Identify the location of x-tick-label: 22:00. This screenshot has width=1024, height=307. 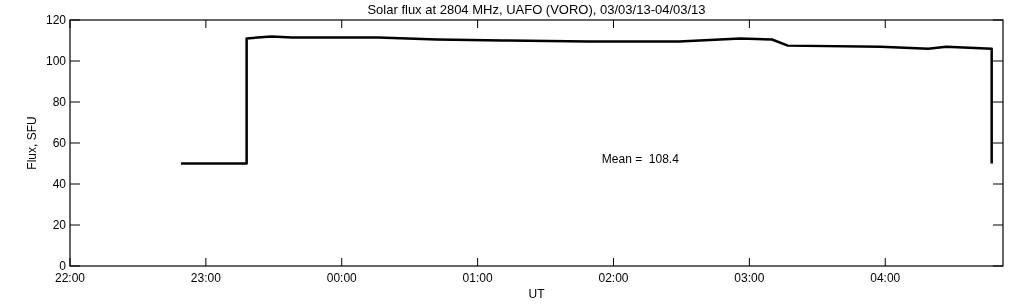
(70, 278).